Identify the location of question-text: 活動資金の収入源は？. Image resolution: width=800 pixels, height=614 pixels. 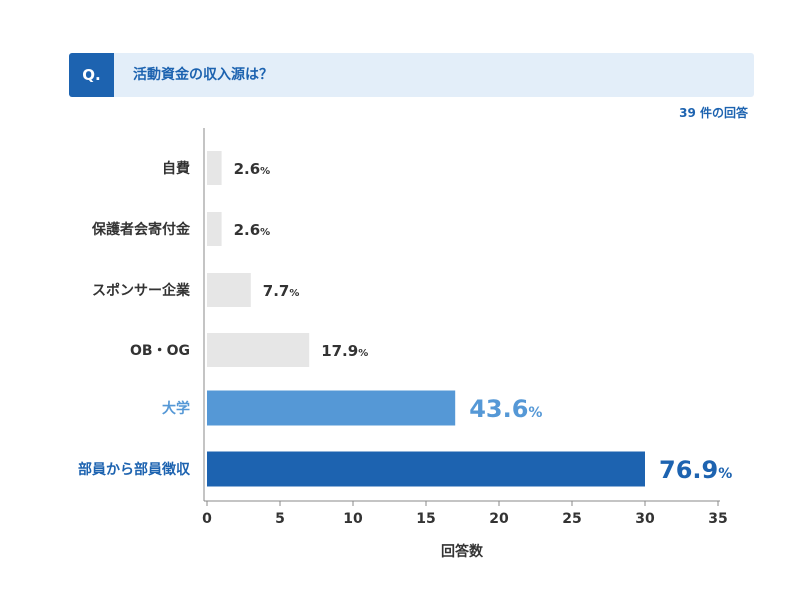
(203, 75).